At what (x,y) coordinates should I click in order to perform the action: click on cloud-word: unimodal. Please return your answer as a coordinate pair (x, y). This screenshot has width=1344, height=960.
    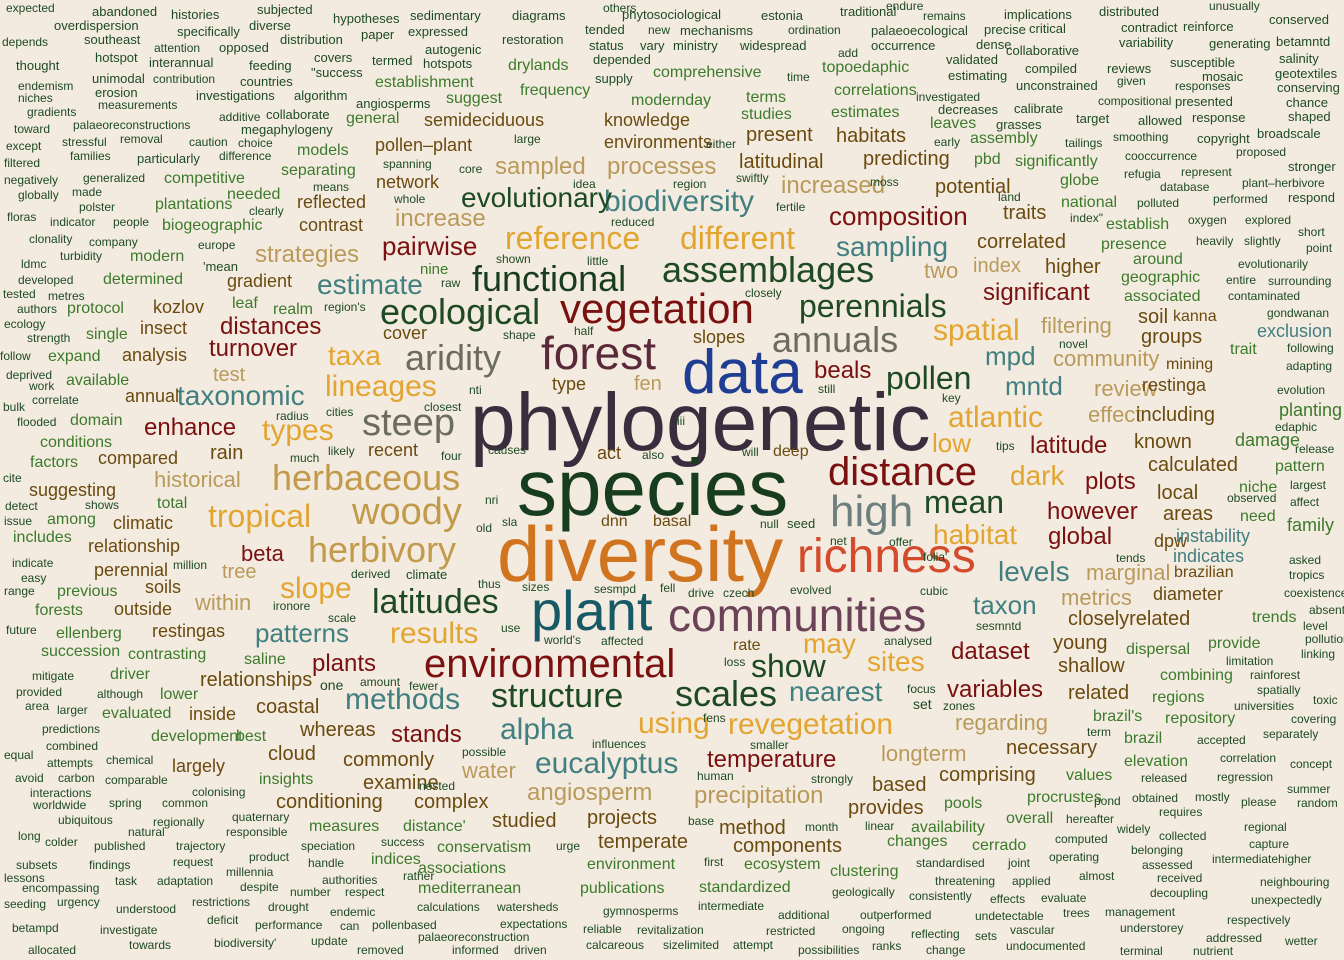
    Looking at the image, I should click on (118, 78).